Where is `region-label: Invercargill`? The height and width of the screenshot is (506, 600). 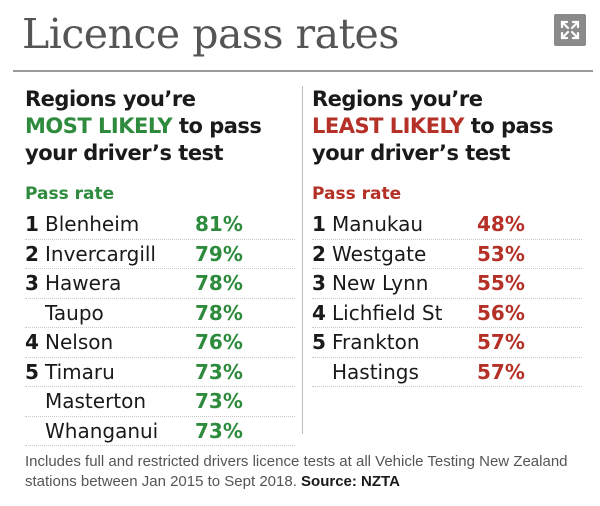
region-label: Invercargill is located at coordinates (100, 253).